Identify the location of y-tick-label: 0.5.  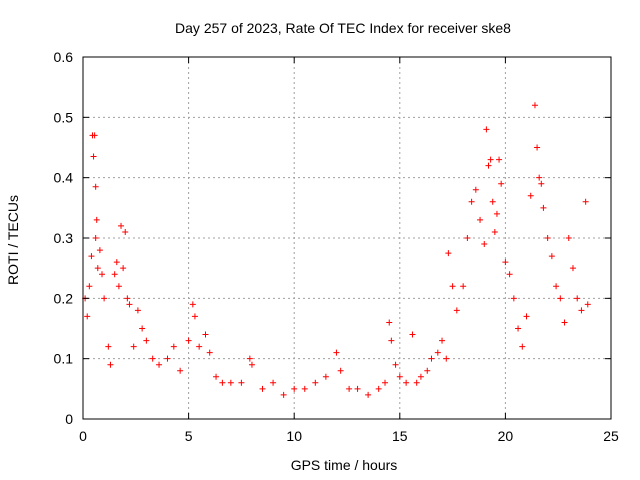
(64, 117).